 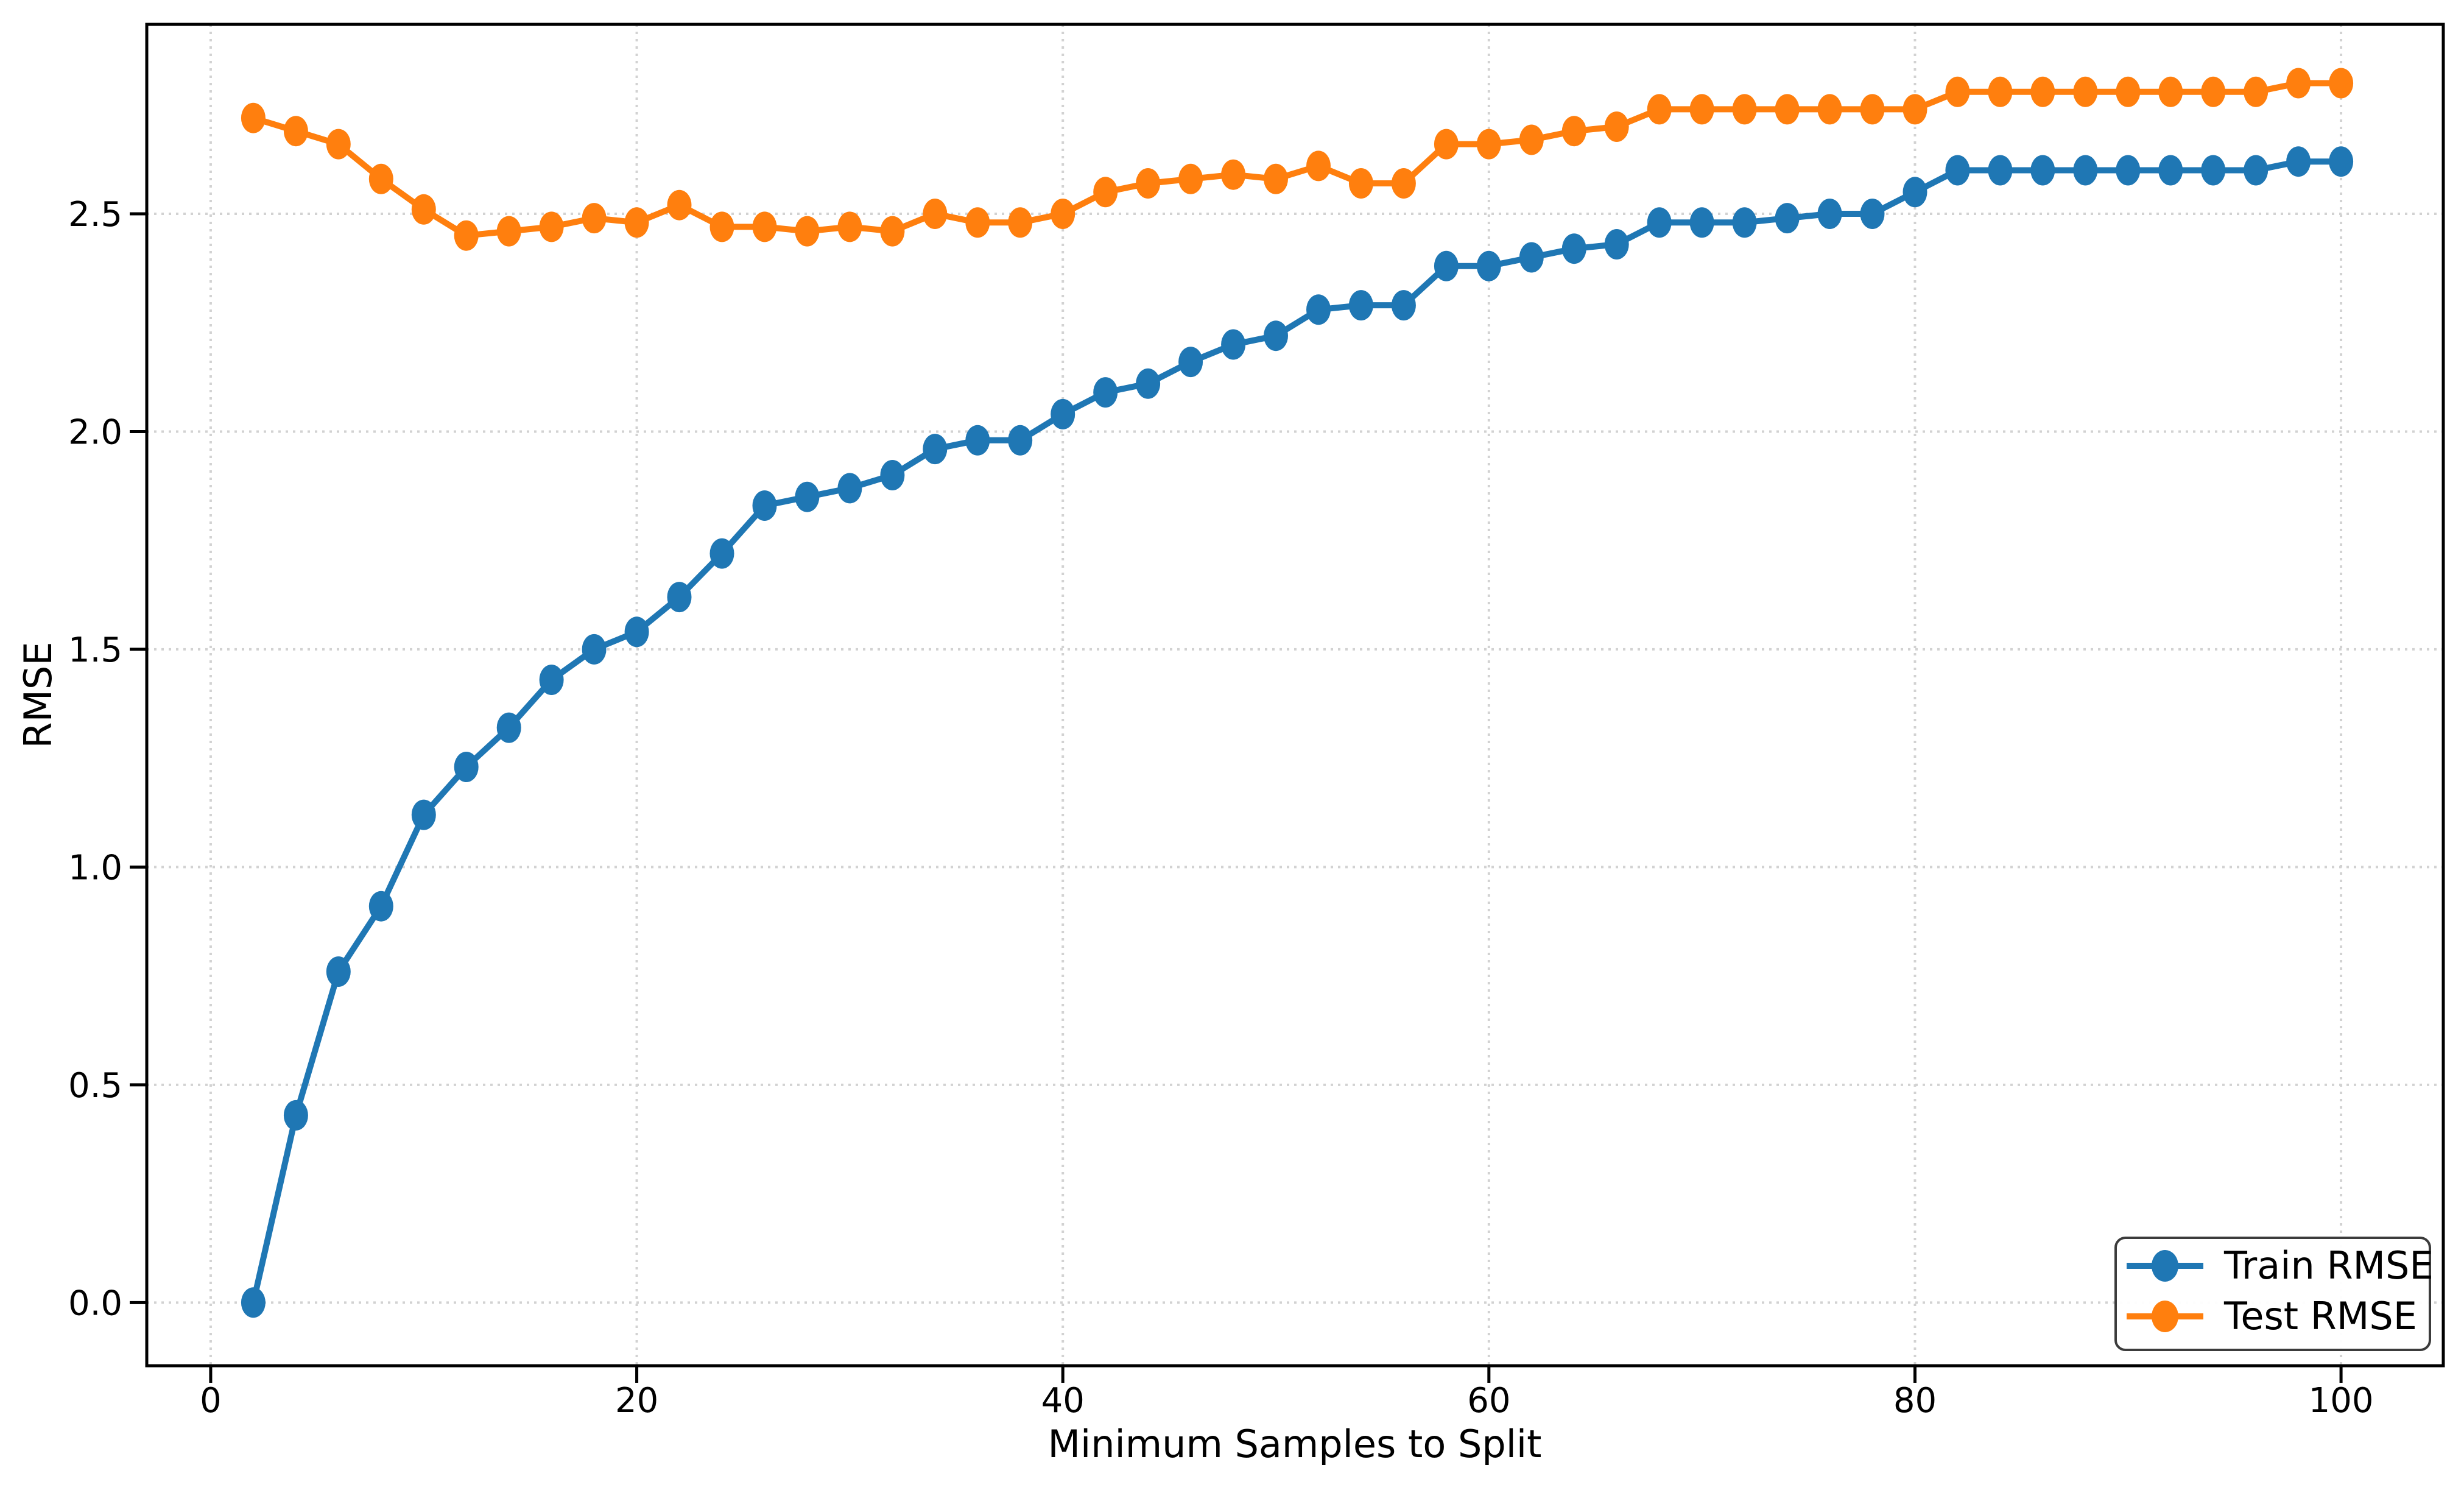 What do you see at coordinates (1295, 1444) in the screenshot?
I see `x-axis-label: Minimum Samples to Split` at bounding box center [1295, 1444].